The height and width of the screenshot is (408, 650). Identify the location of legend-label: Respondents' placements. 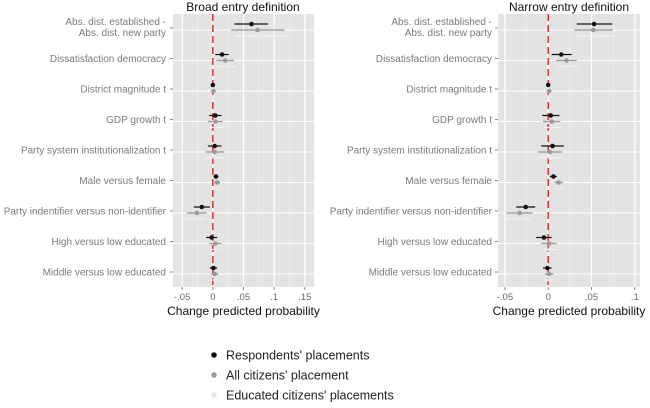
(297, 356).